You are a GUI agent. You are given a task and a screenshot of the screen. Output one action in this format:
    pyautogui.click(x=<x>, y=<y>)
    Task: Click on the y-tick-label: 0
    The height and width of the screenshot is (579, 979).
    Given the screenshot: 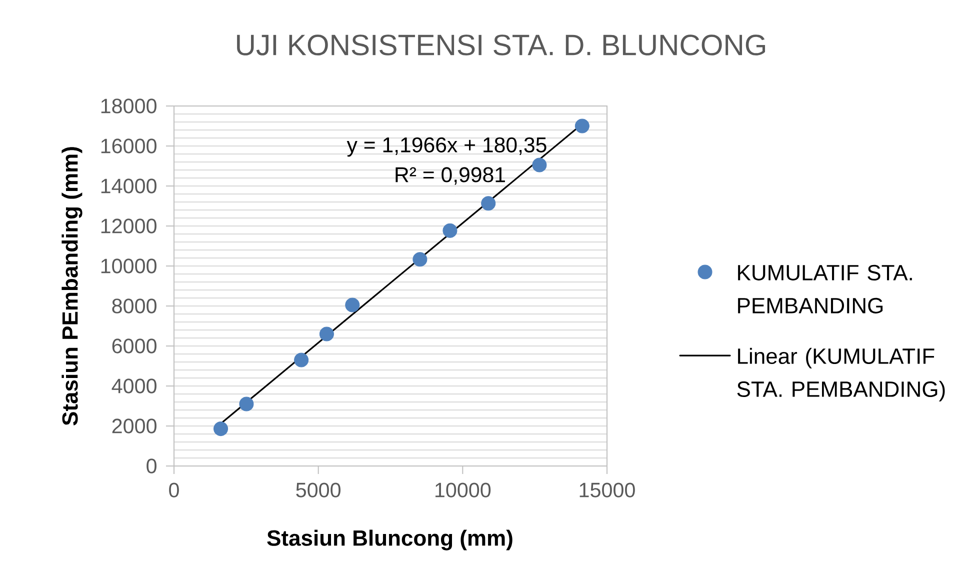 What is the action you would take?
    pyautogui.click(x=151, y=466)
    